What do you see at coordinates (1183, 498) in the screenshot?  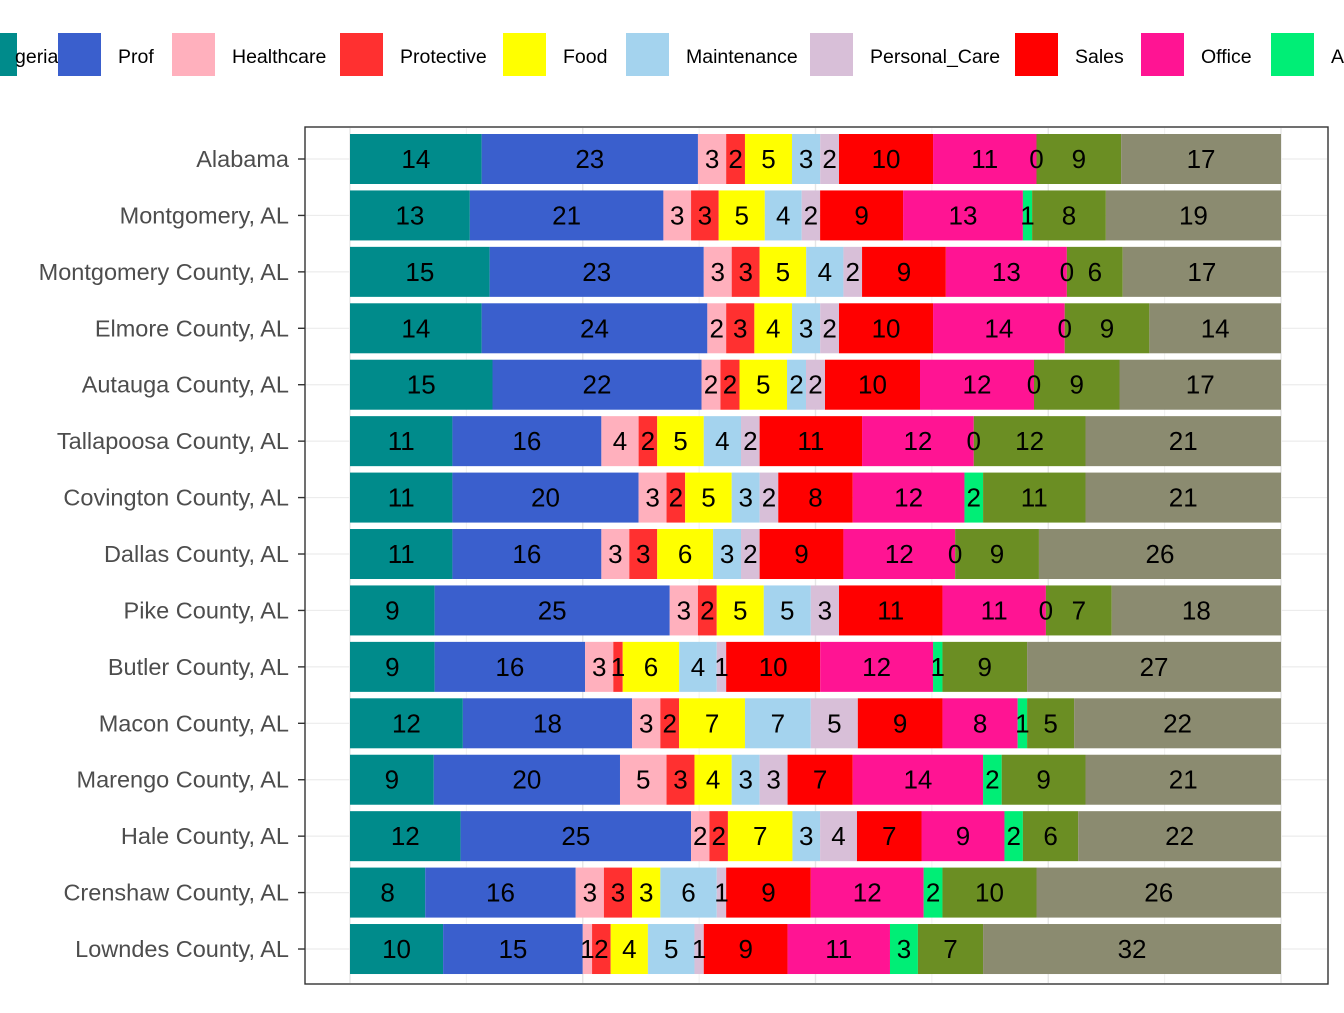 I see `bar-value-label: 21` at bounding box center [1183, 498].